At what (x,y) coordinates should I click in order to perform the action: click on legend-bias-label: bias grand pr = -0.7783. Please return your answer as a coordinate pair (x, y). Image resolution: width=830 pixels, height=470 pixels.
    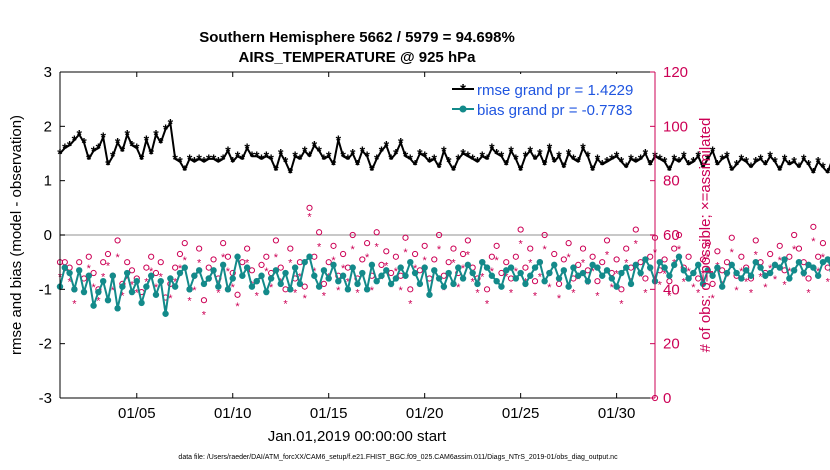
    Looking at the image, I should click on (555, 110).